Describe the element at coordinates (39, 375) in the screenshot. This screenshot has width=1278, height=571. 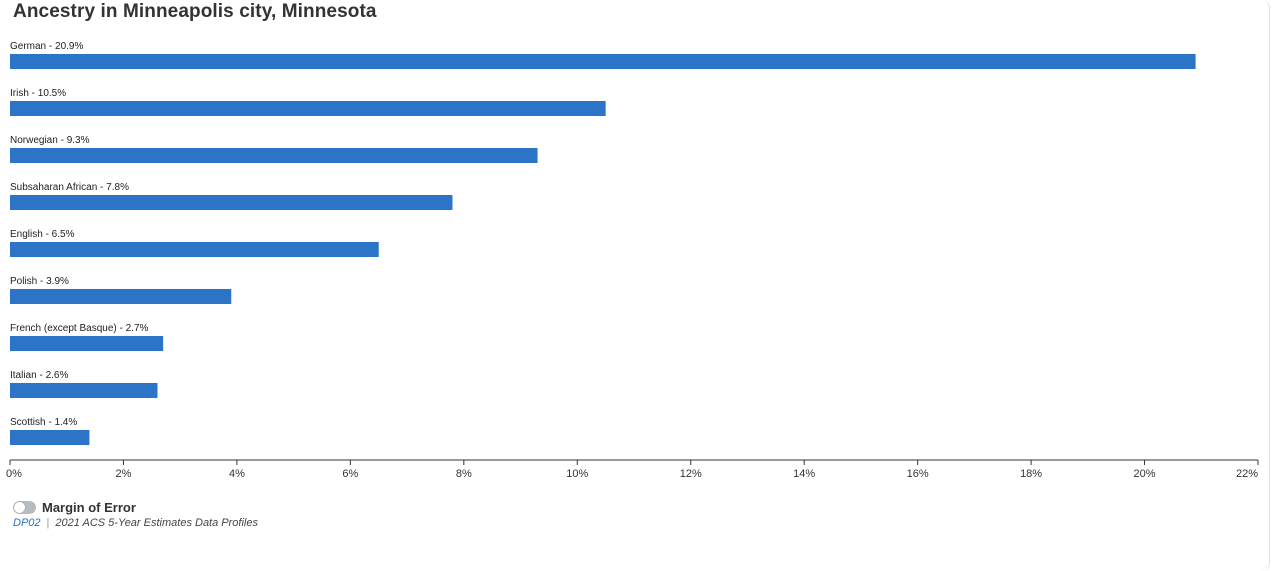
I see `bar-label: Italian - 2.6%` at that location.